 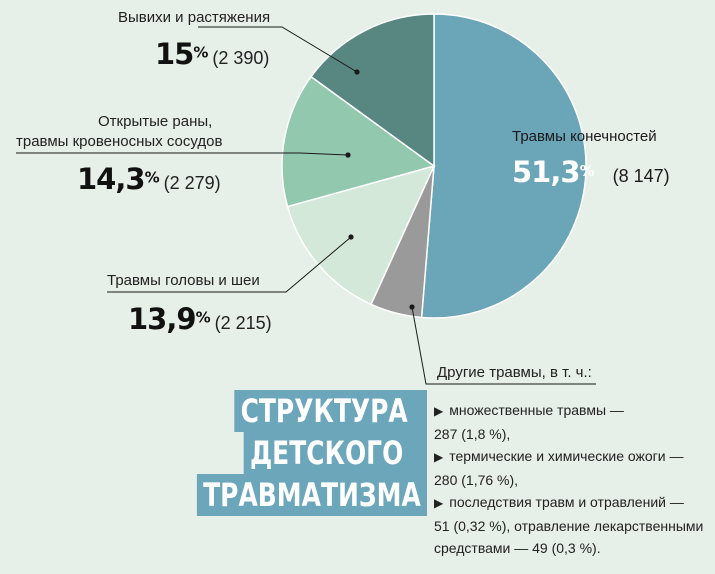 I want to click on list-item-line: 287 (1,8 %),, so click(x=472, y=433).